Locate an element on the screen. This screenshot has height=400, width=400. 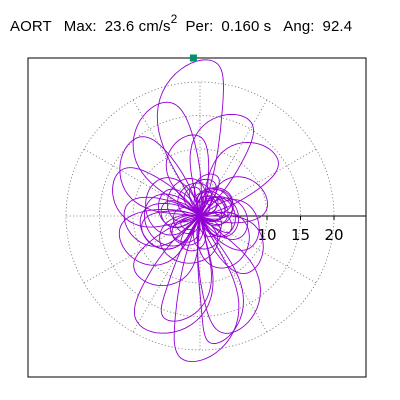
r-tick-label-10: 10 is located at coordinates (266, 235).